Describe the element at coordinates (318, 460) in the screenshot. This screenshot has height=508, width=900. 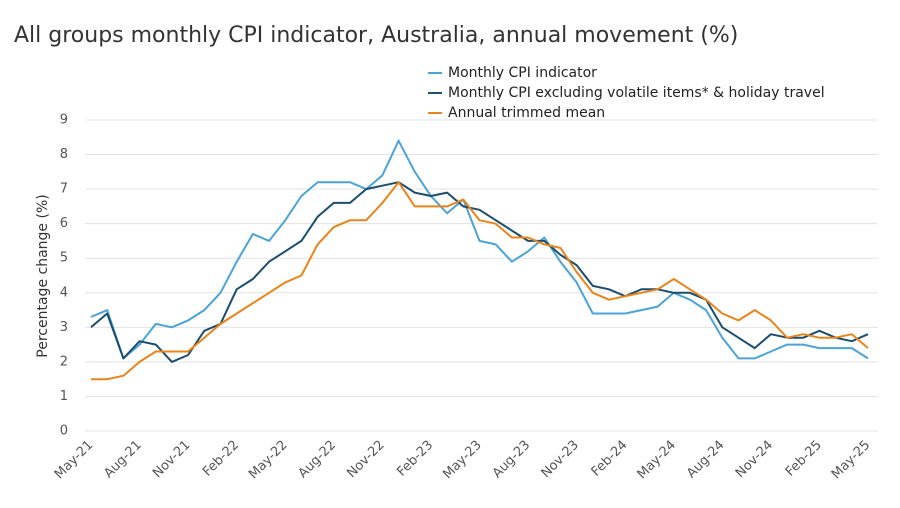
I see `x-tick-label: Aug-22` at that location.